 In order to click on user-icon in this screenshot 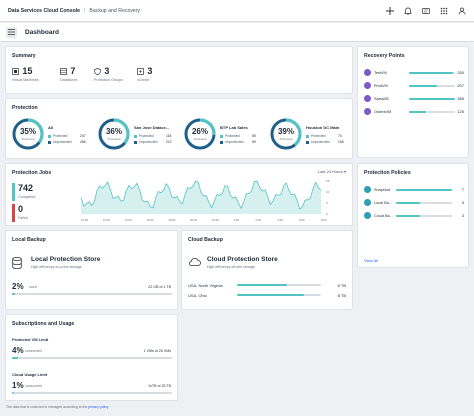, I will do `click(461, 10)`.